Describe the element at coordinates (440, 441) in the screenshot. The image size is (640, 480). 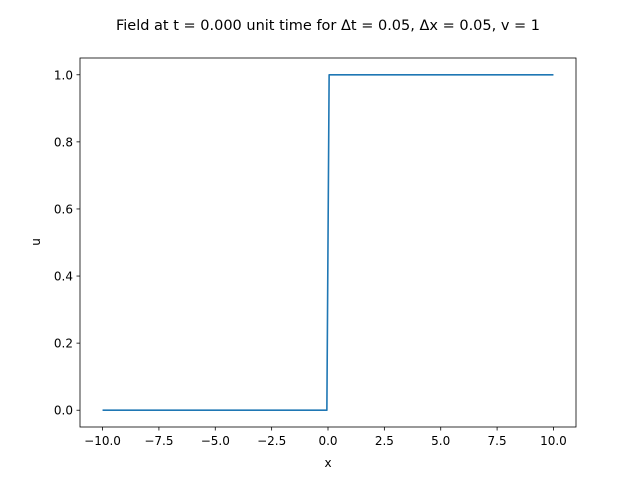
I see `x-tick-label: 5.0` at that location.